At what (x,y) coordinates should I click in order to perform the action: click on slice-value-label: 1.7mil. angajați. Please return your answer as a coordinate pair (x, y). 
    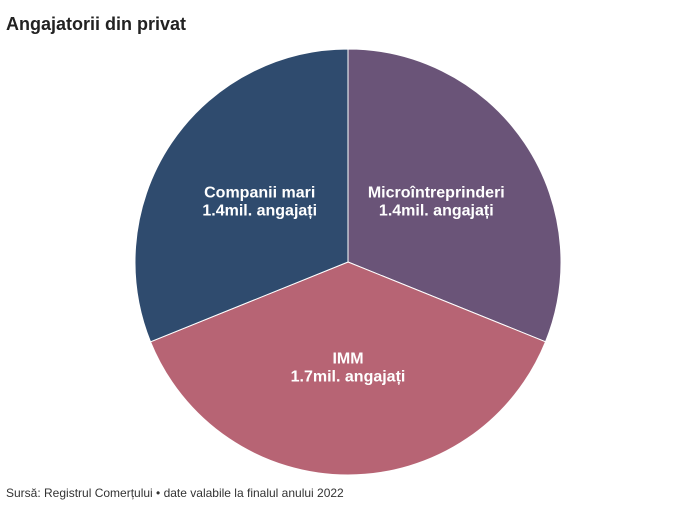
    Looking at the image, I should click on (348, 377).